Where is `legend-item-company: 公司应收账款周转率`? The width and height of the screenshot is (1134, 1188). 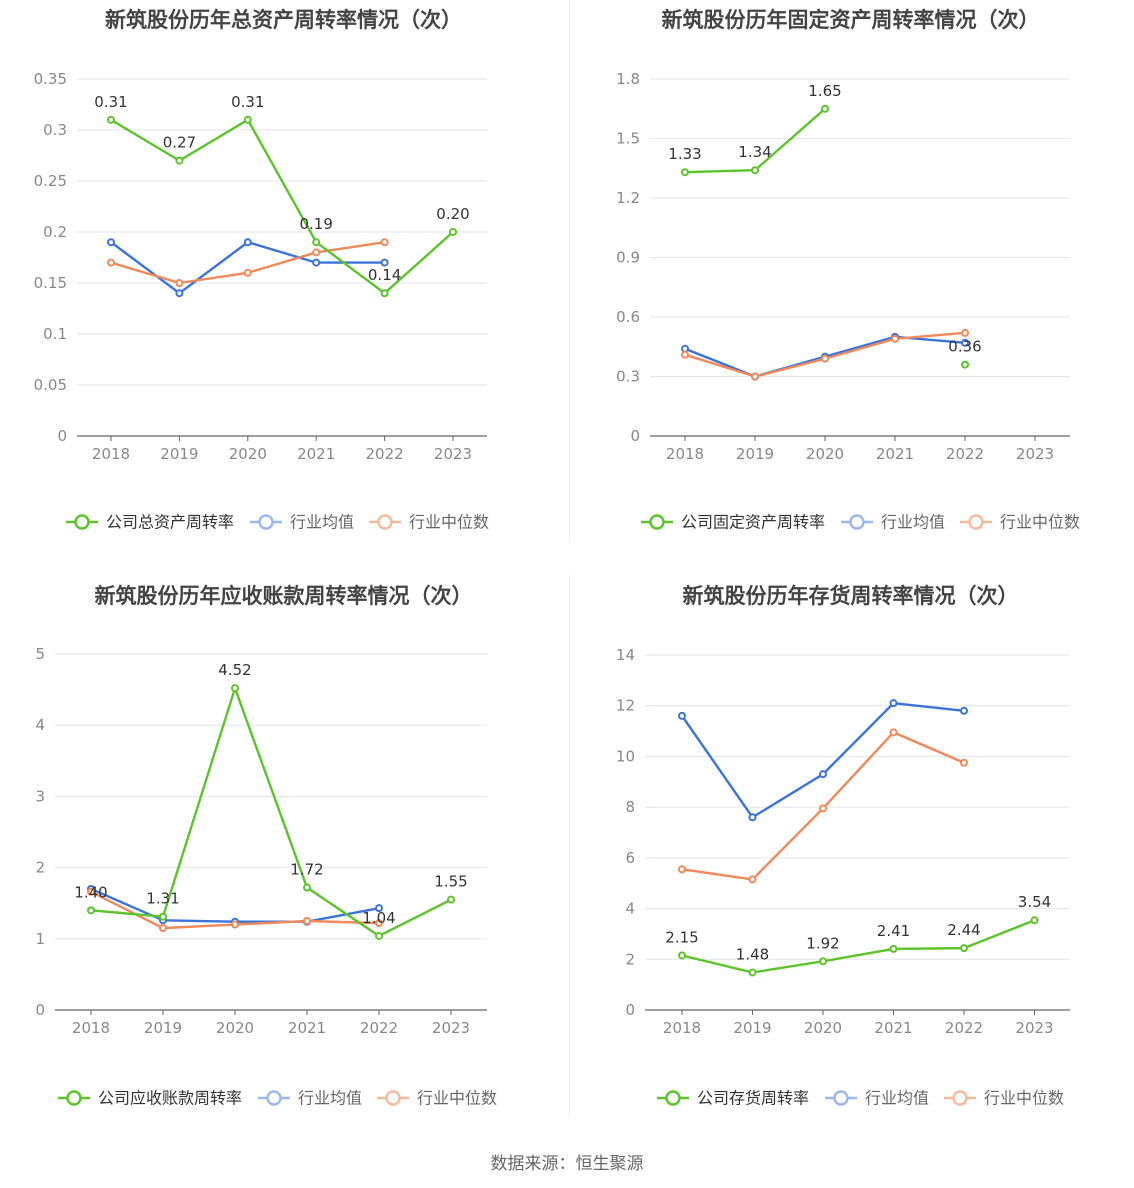 legend-item-company: 公司应收账款周转率 is located at coordinates (150, 1098).